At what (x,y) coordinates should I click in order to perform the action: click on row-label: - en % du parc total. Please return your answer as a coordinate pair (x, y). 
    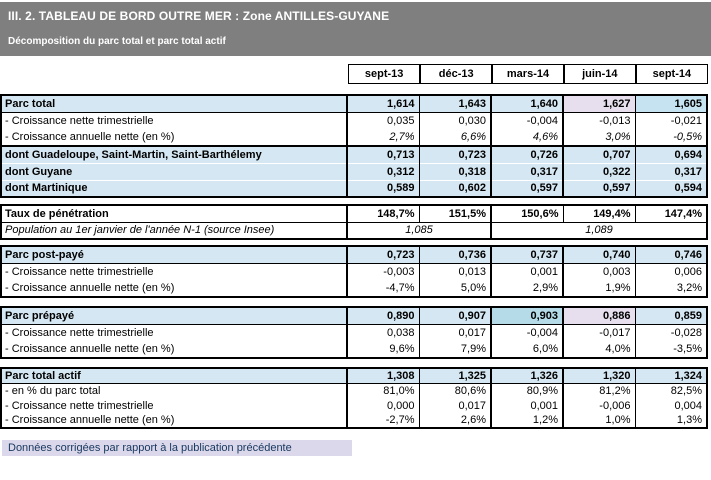
    Looking at the image, I should click on (53, 390).